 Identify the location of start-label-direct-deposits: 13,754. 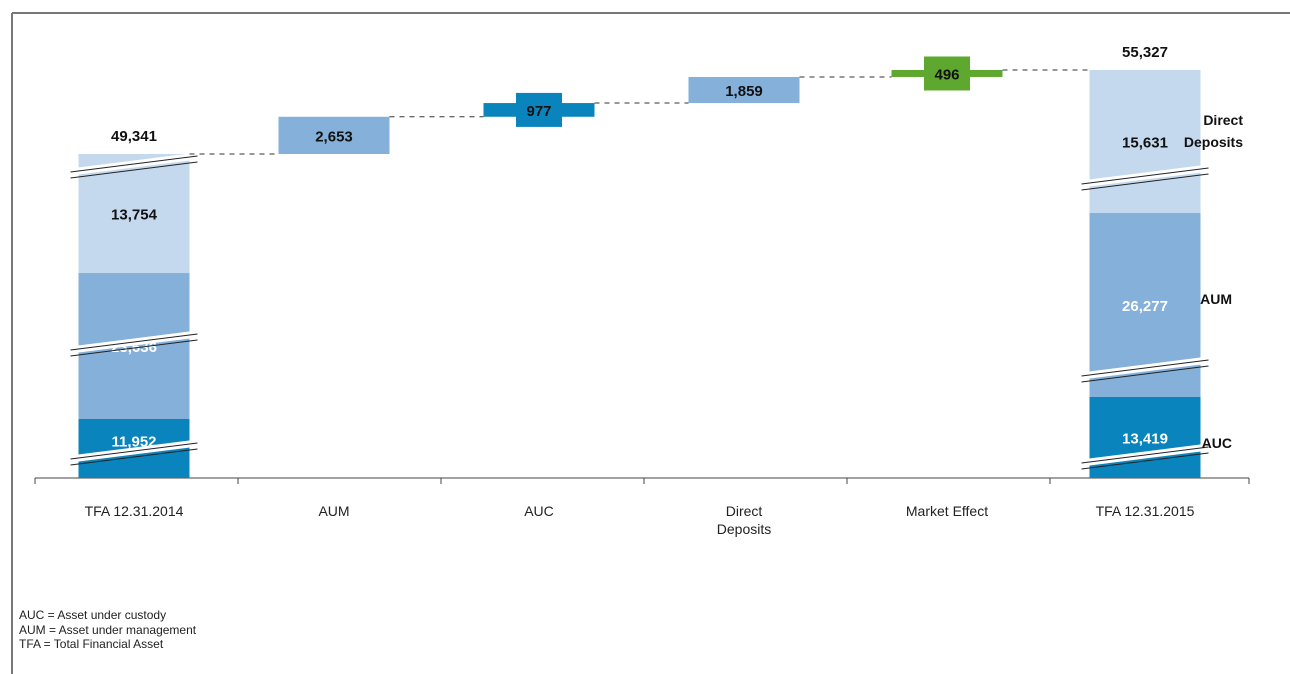
(134, 215).